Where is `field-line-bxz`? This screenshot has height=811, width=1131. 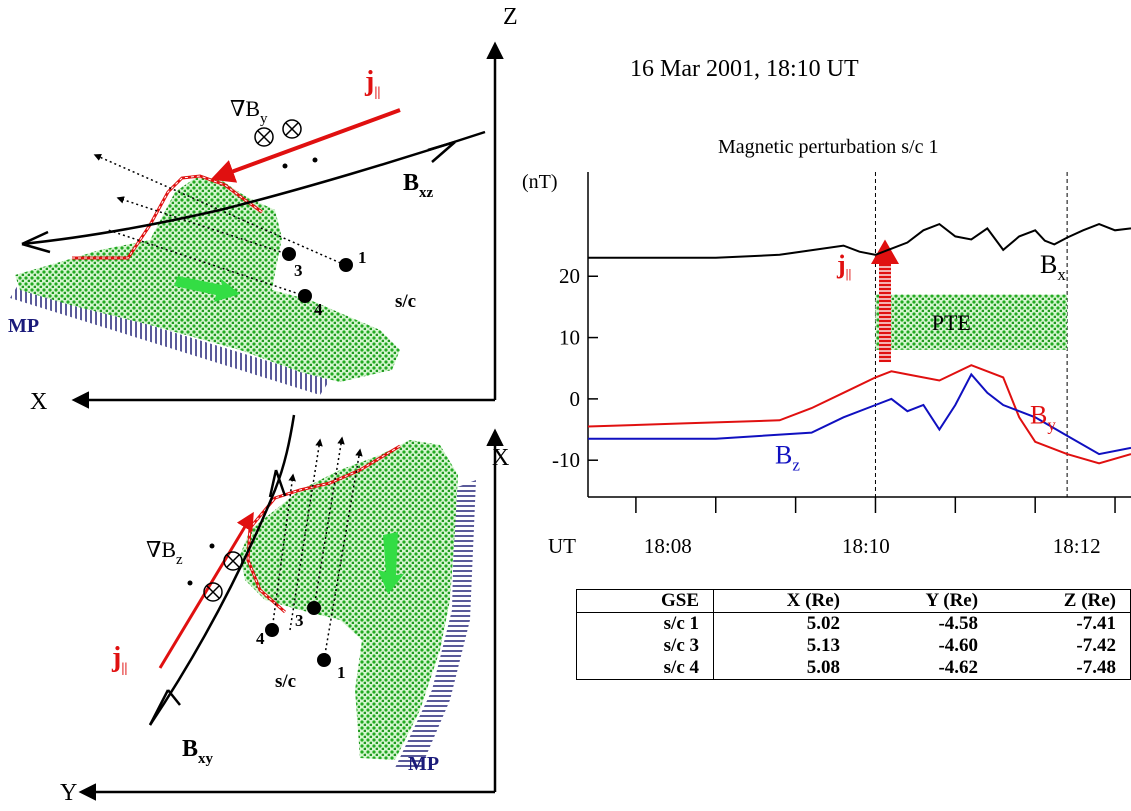 field-line-bxz is located at coordinates (253, 188).